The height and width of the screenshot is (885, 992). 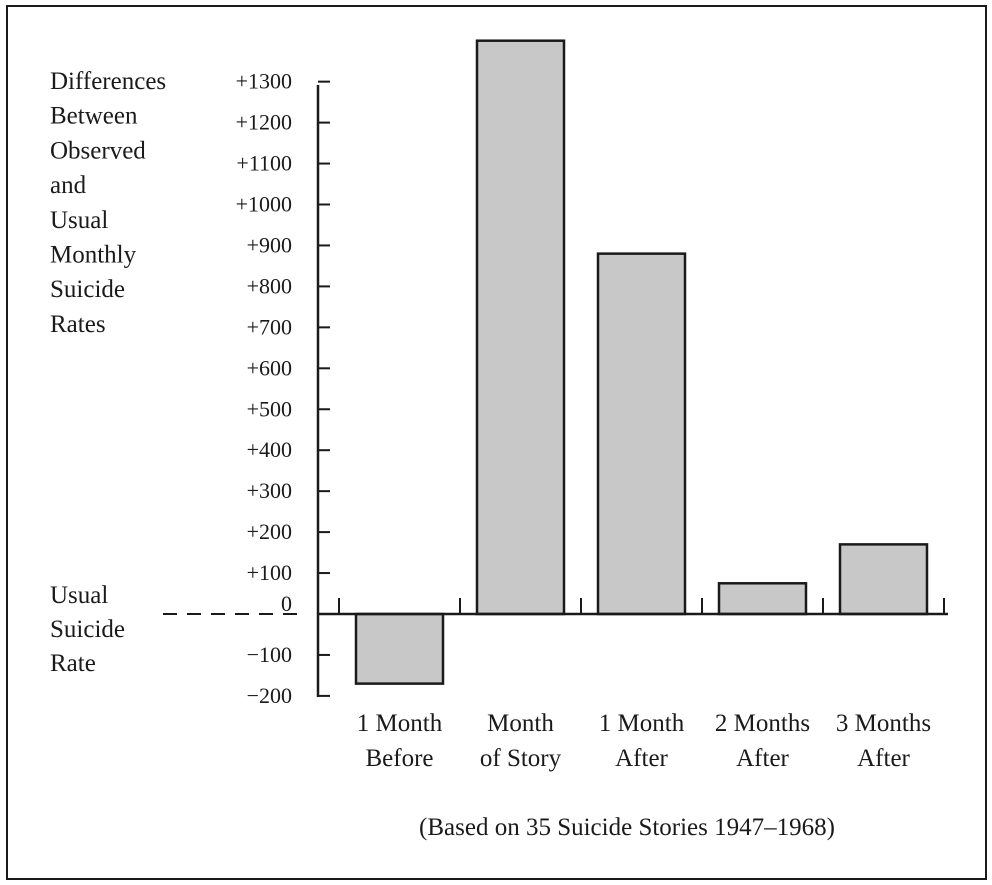 What do you see at coordinates (264, 204) in the screenshot?
I see `y-tick-label: +1000` at bounding box center [264, 204].